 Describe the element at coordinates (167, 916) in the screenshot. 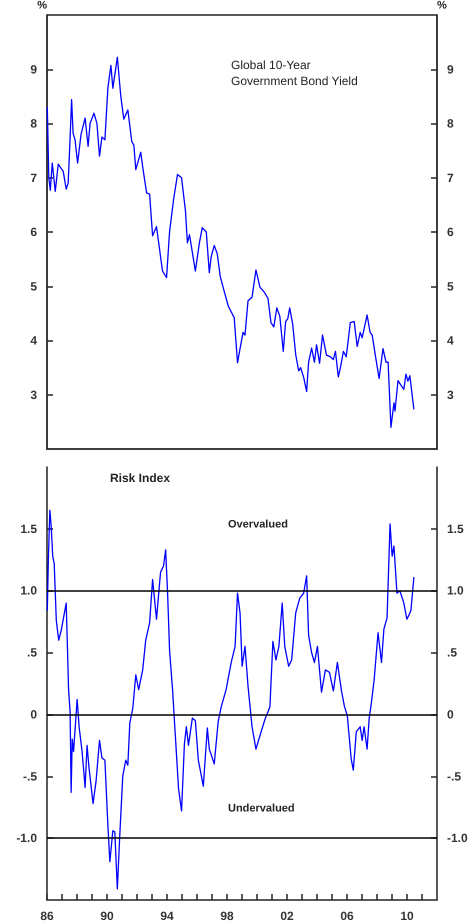

I see `x-tick-label: 94` at that location.